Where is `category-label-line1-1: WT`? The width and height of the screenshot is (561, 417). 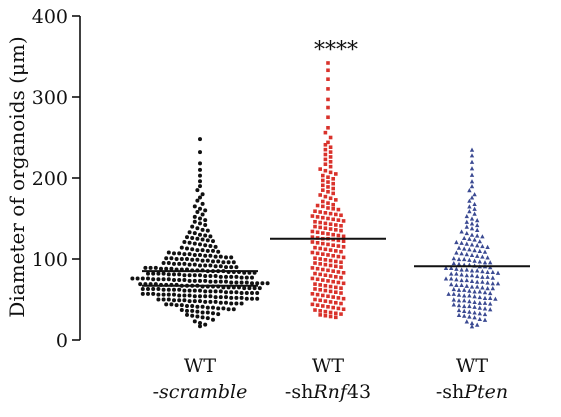 category-label-line1-1: WT is located at coordinates (328, 366).